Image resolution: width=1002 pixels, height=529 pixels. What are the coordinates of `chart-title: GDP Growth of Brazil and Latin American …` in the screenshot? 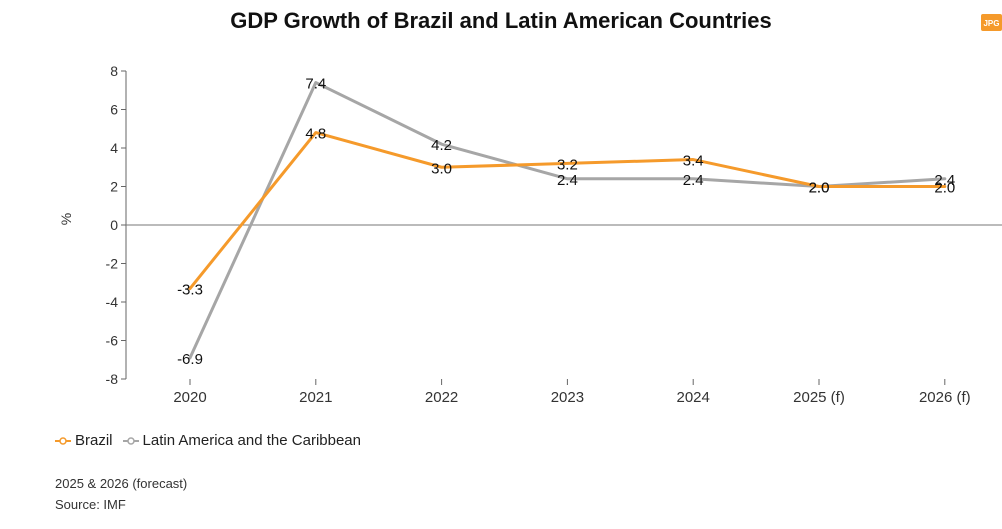 It's located at (501, 20).